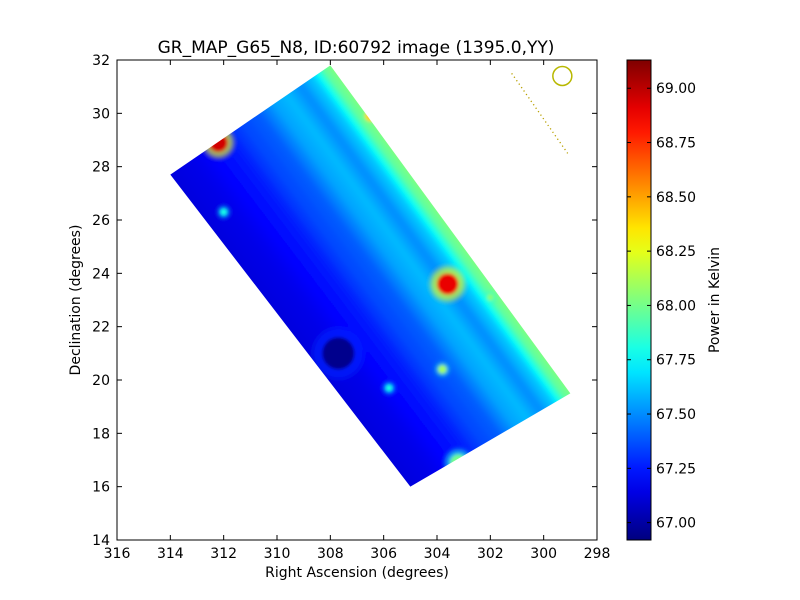 The width and height of the screenshot is (800, 600). Describe the element at coordinates (597, 554) in the screenshot. I see `x-tick-label: 298` at that location.